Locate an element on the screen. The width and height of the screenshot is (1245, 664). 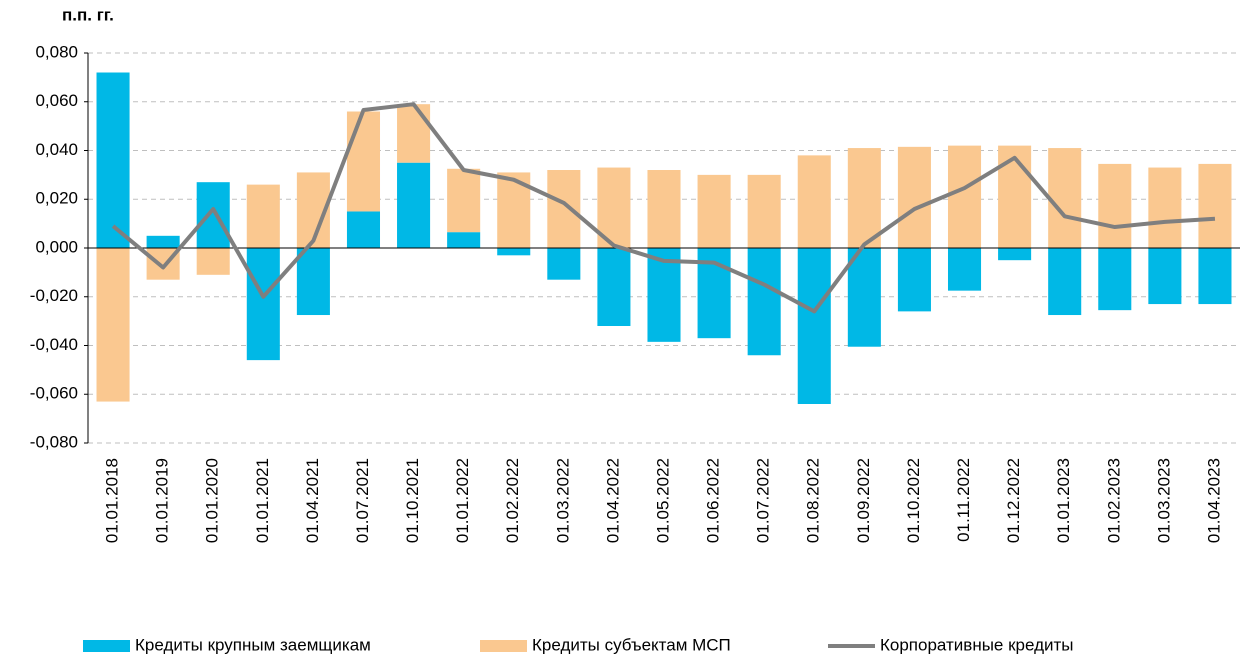
y-tick-label: 0,060 is located at coordinates (56, 100).